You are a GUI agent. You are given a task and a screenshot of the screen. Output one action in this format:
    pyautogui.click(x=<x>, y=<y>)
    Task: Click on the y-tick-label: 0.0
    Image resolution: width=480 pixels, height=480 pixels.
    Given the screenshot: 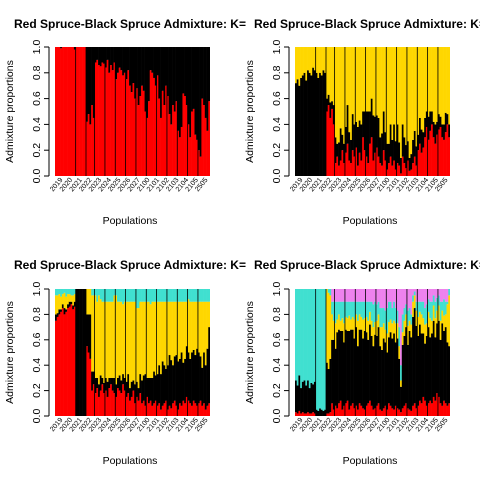 What is the action you would take?
    pyautogui.click(x=277, y=416)
    